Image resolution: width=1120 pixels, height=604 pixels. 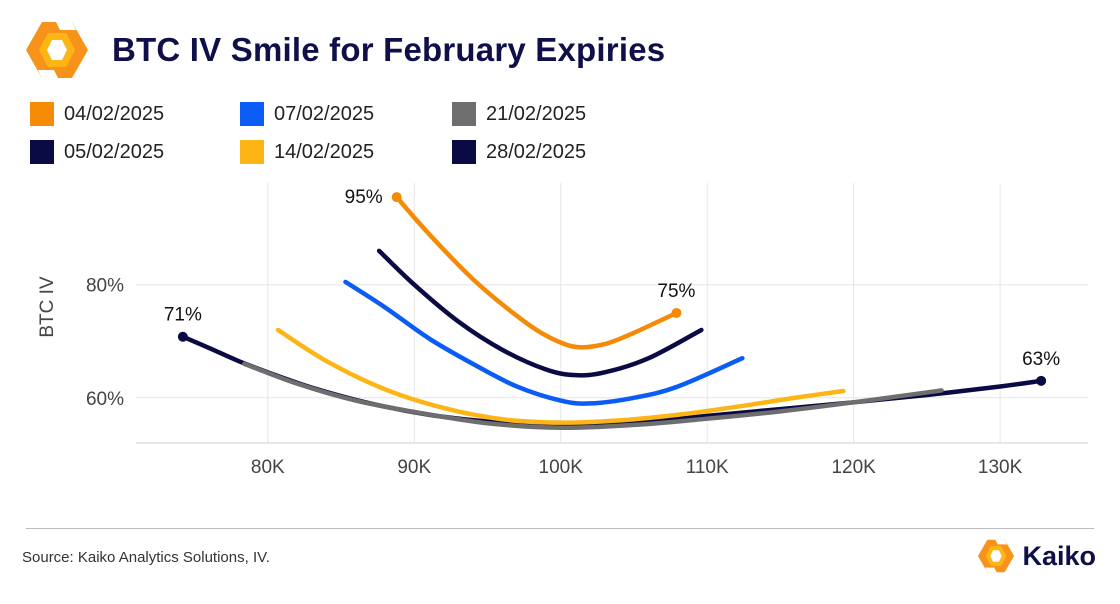 I want to click on legend-item-04-02: 04/02/2025, so click(x=135, y=114).